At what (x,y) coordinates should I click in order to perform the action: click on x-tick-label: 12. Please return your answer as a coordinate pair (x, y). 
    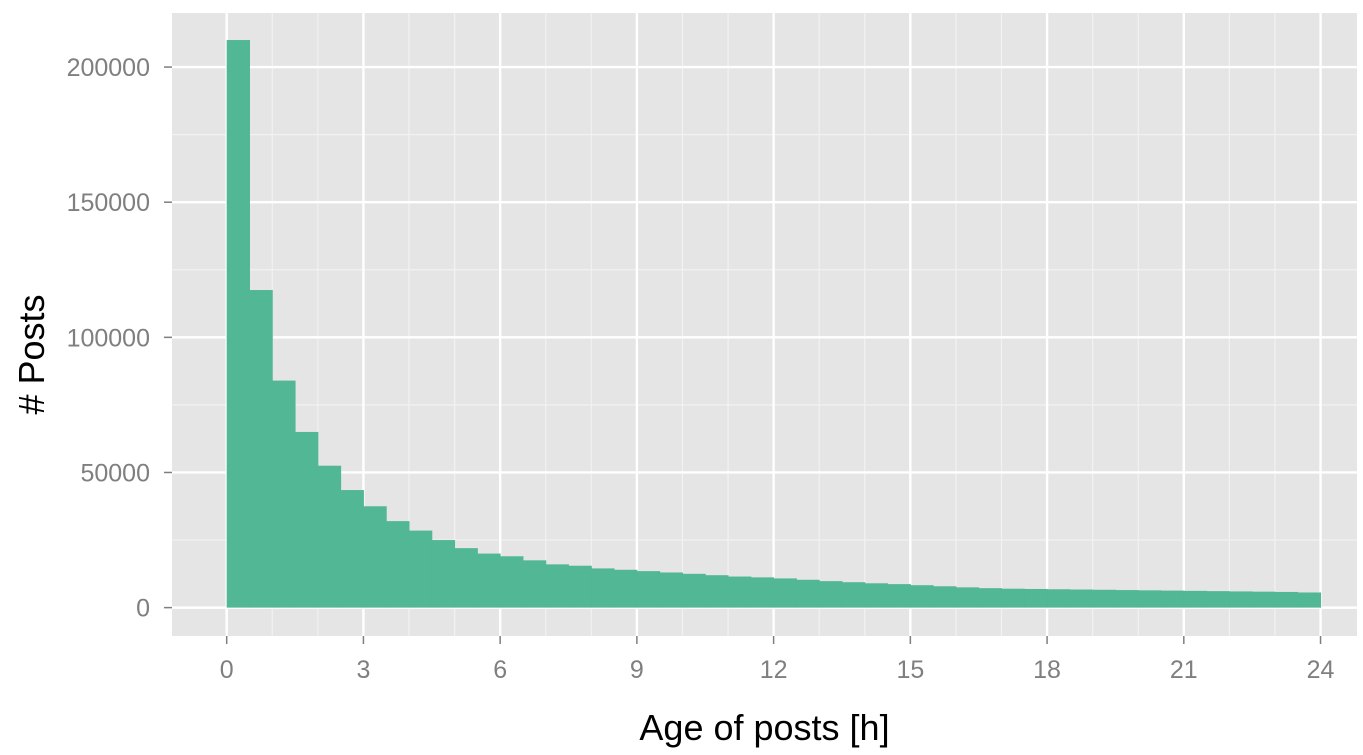
    Looking at the image, I should click on (774, 670).